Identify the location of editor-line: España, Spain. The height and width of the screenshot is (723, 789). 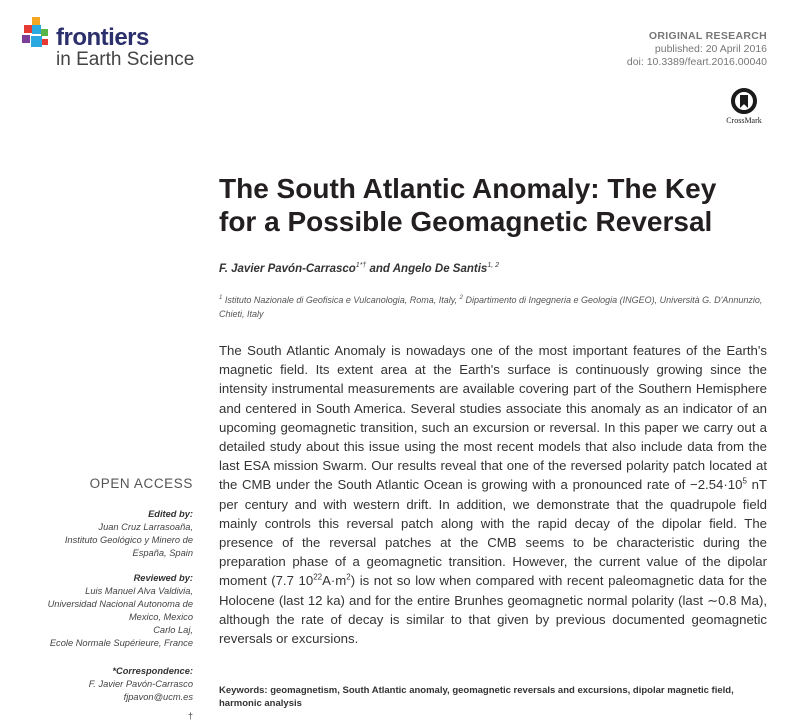
(162, 553).